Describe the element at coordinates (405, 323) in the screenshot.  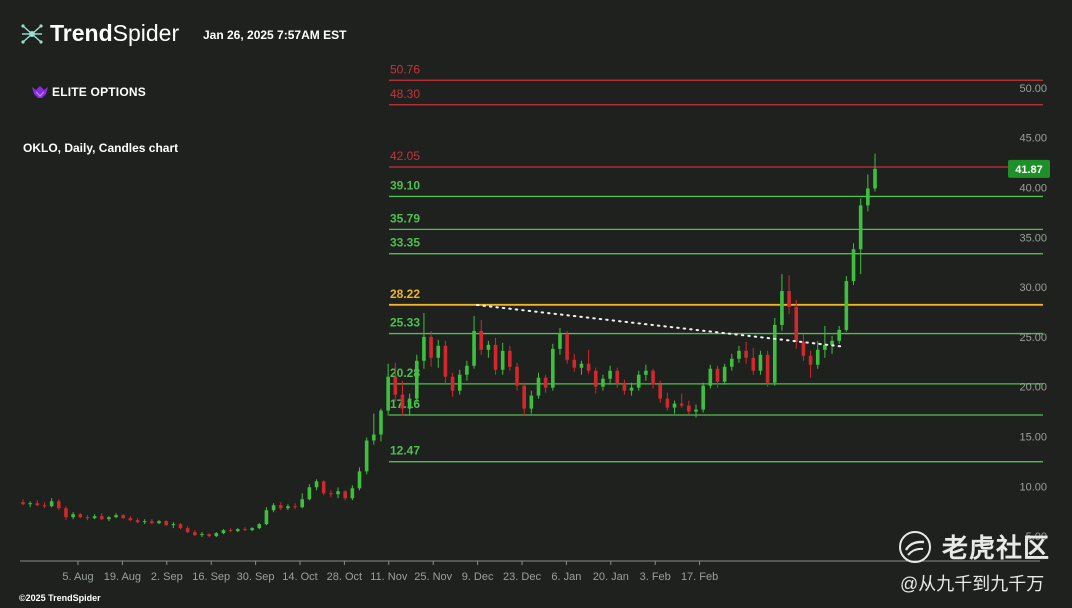
I see `level-label-25.33: 25.33` at that location.